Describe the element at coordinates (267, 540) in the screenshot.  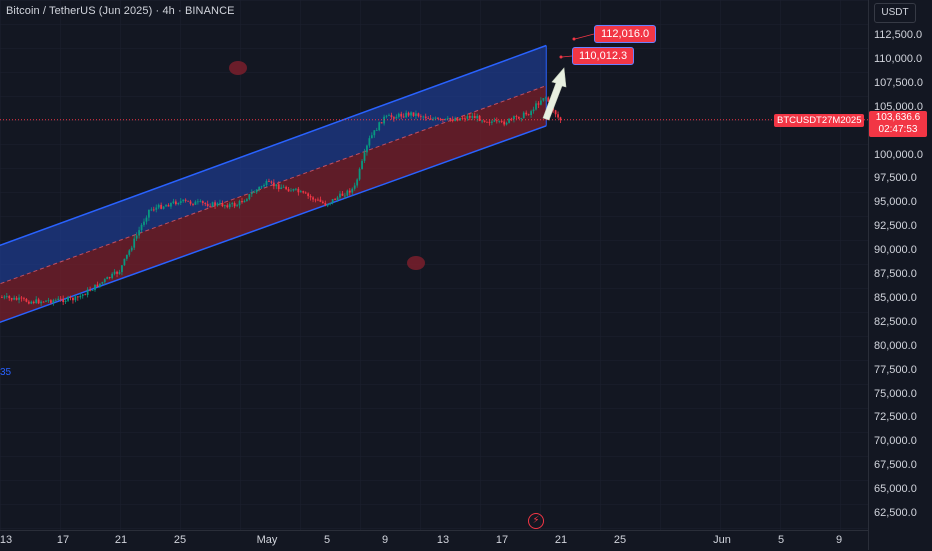
I see `time-tick-label: May` at that location.